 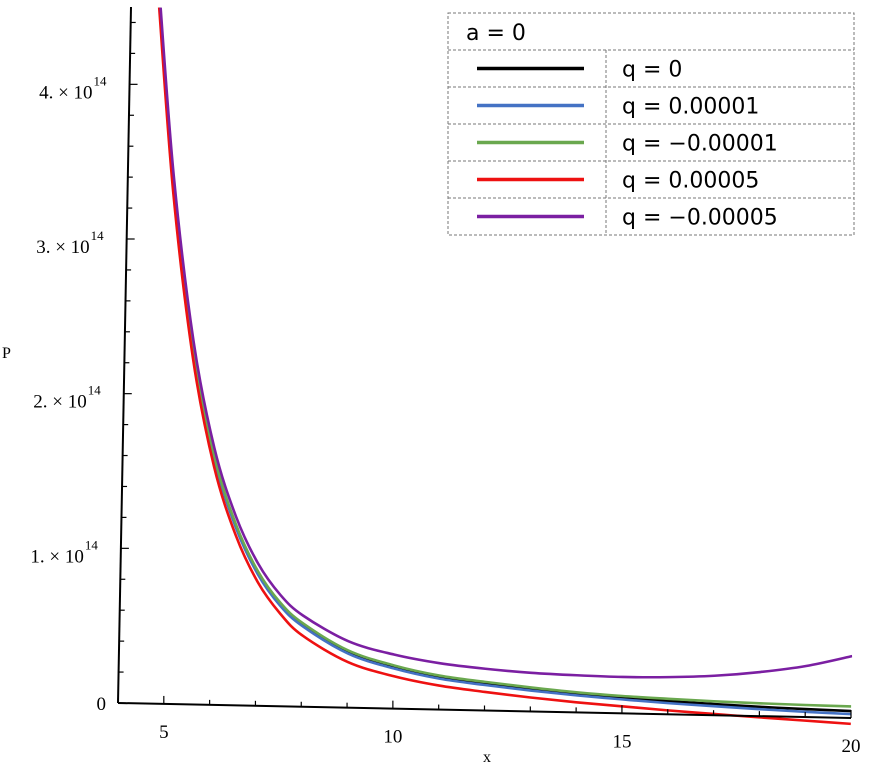 What do you see at coordinates (690, 107) in the screenshot?
I see `legend-entry-label: q = 0.00001` at bounding box center [690, 107].